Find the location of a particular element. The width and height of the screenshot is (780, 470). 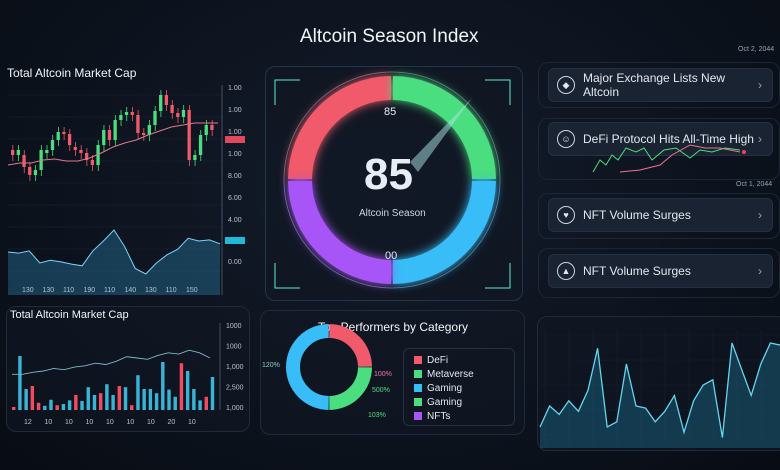

market-cap-bar-panel is located at coordinates (128, 369).